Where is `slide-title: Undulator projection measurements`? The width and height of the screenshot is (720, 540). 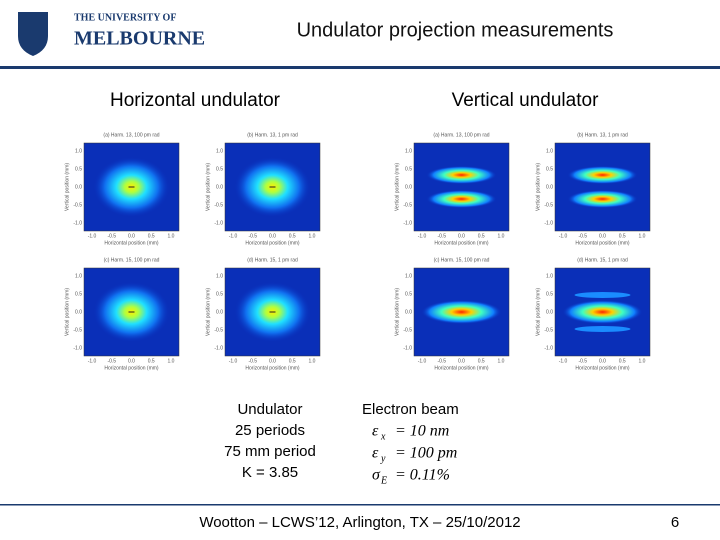
slide-title: Undulator projection measurements is located at coordinates (455, 30).